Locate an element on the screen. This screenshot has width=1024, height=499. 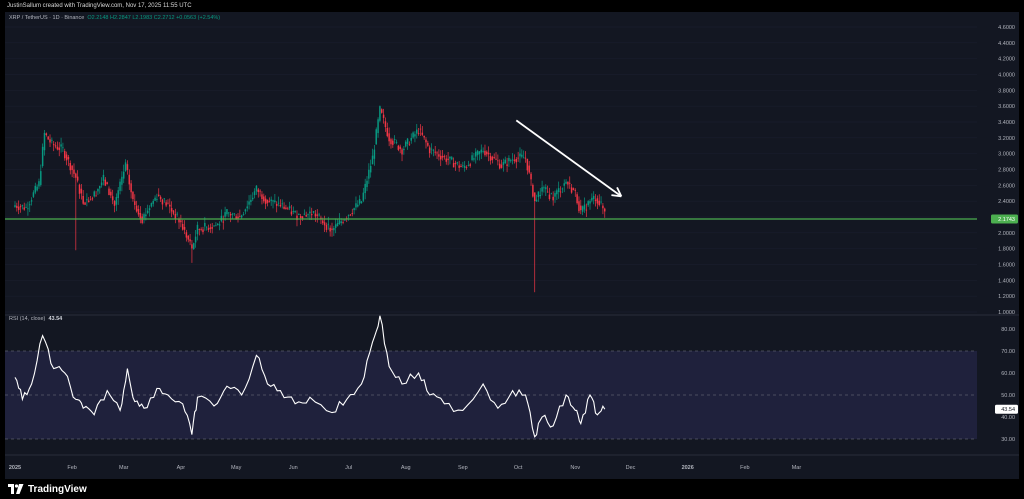
price-axis-label: 4.2000 is located at coordinates (1006, 60).